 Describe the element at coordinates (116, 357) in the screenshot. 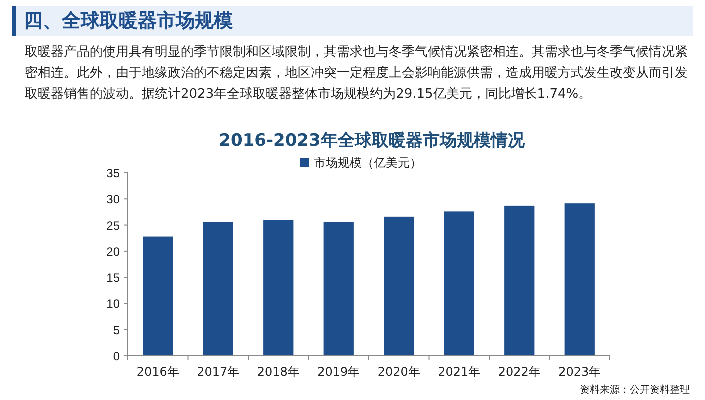

I see `y-tick-label: 0` at that location.